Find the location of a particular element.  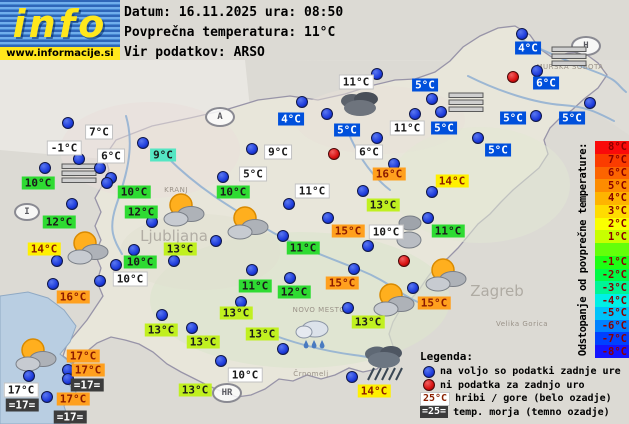

scale-cell: -1°C is located at coordinates (612, 262).